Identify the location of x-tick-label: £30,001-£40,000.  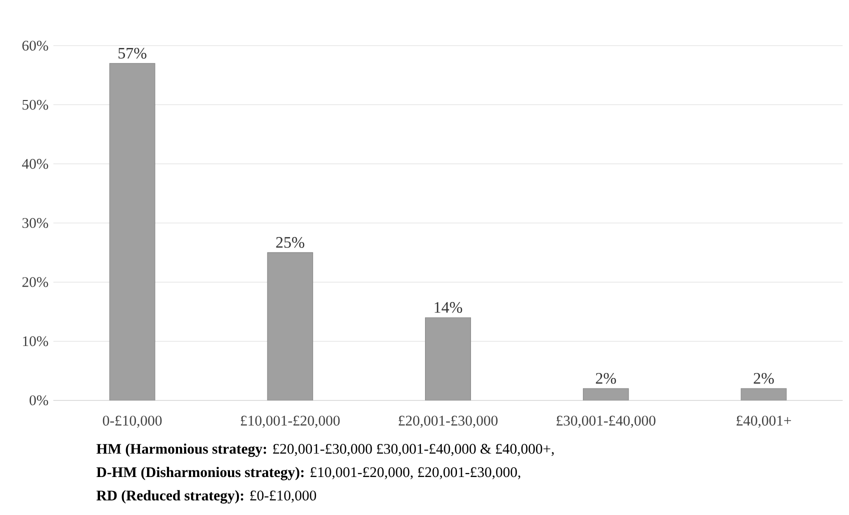
(606, 422).